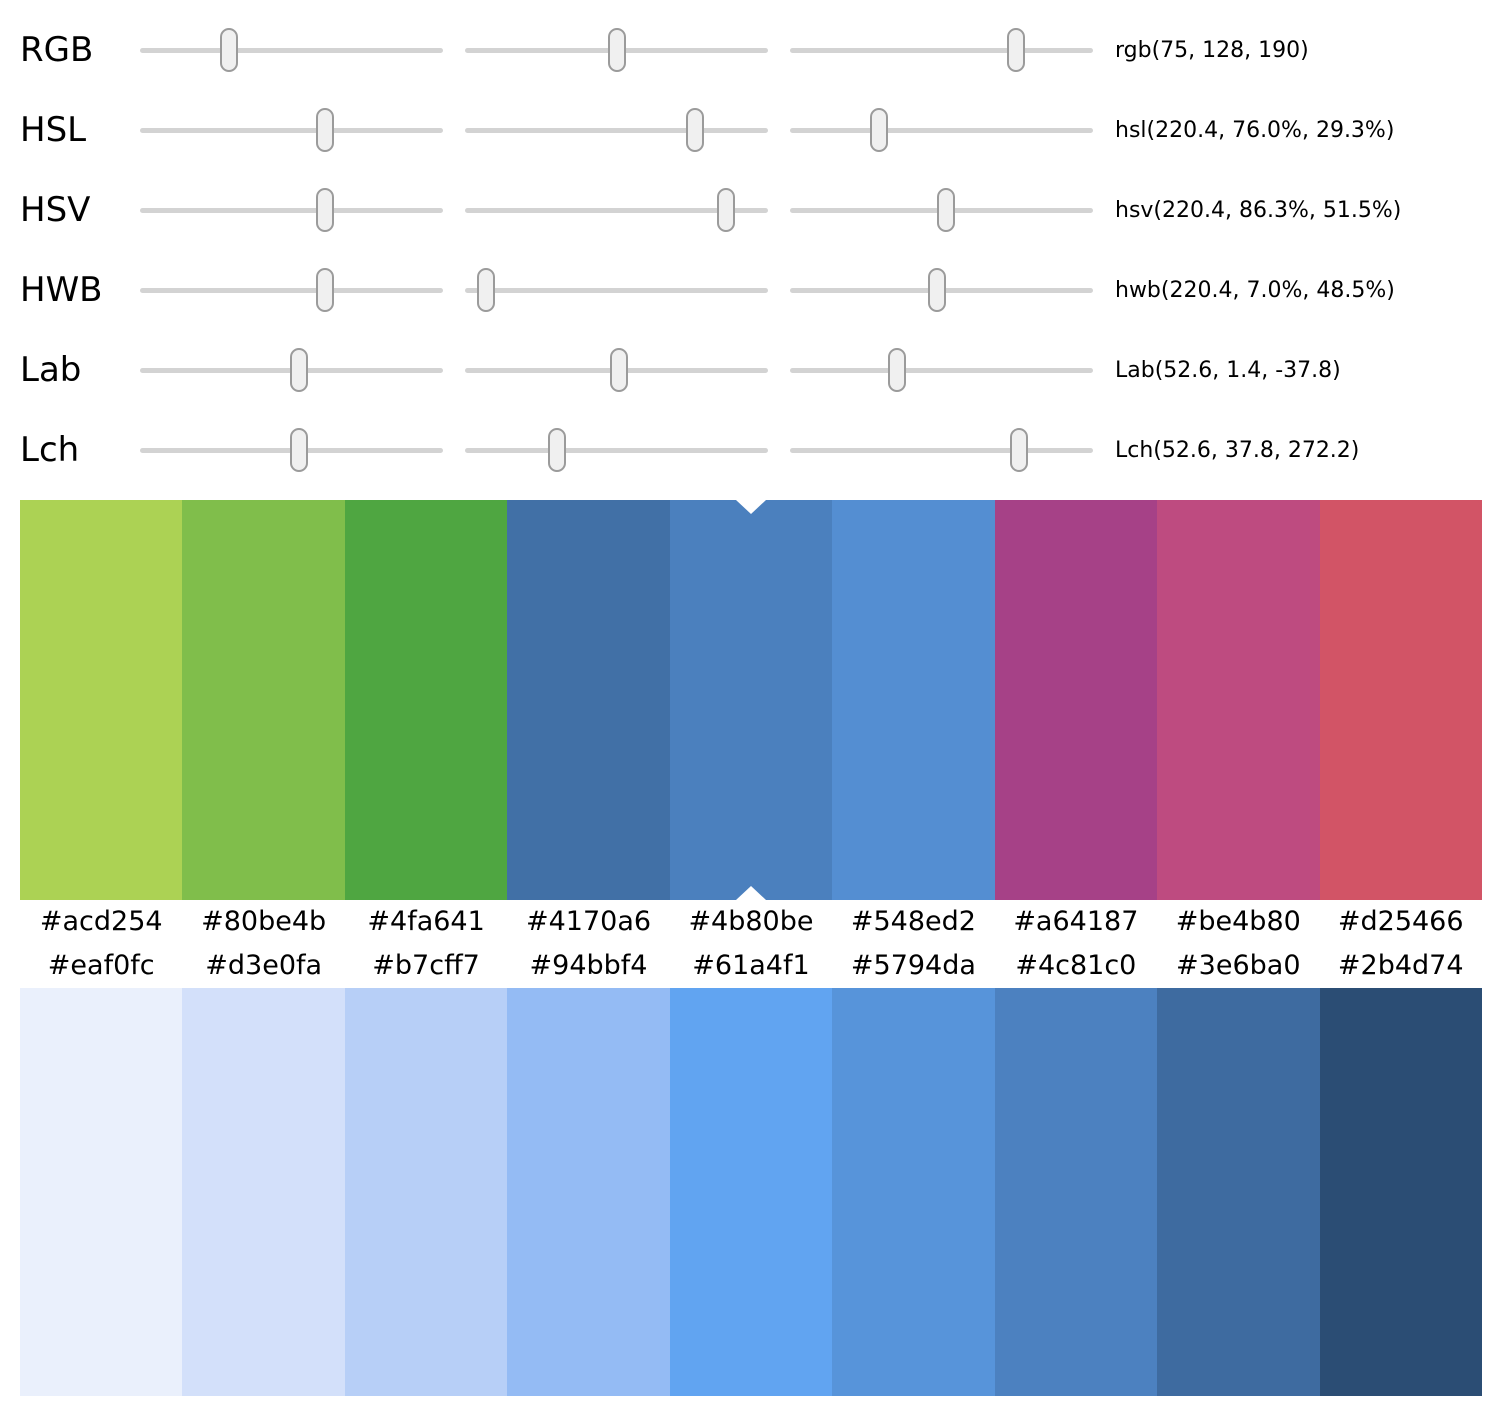  I want to click on swatch-hex-label: #4b80be, so click(751, 921).